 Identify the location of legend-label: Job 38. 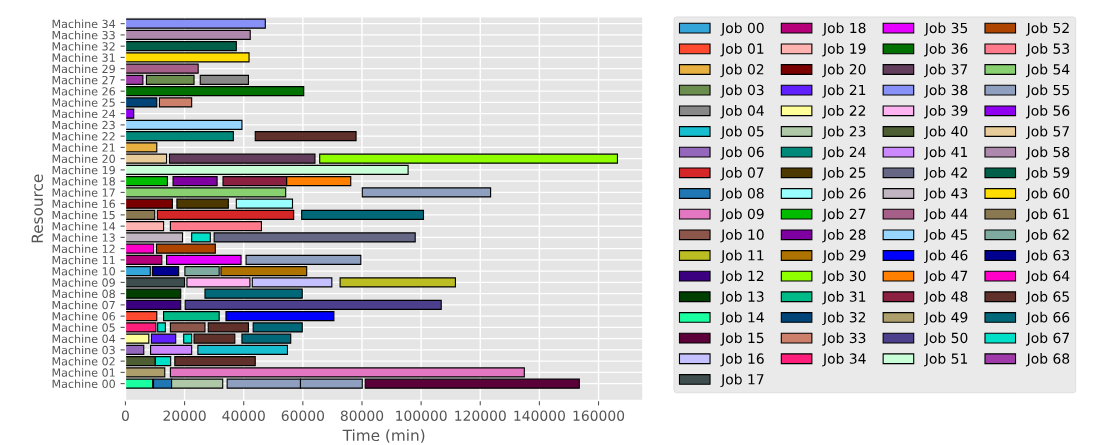
(946, 91).